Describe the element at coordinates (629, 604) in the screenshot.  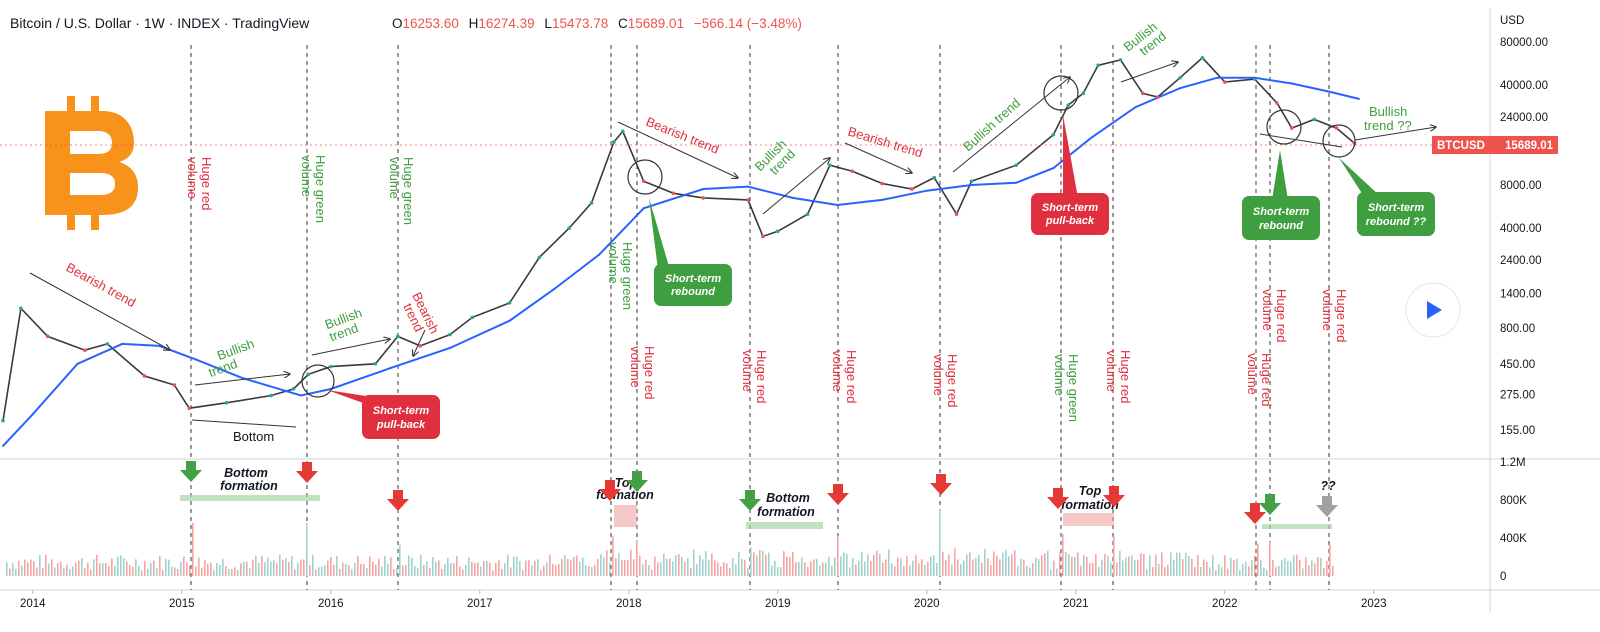
I see `time-tick-label: 2018` at that location.